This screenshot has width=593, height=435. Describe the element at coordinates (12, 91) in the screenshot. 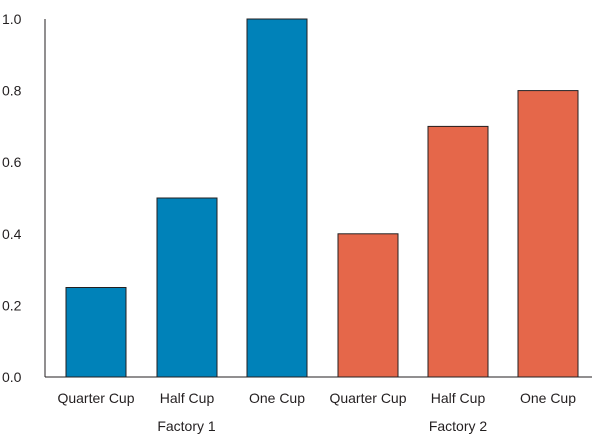

I see `y-tick-label: 0.8` at that location.